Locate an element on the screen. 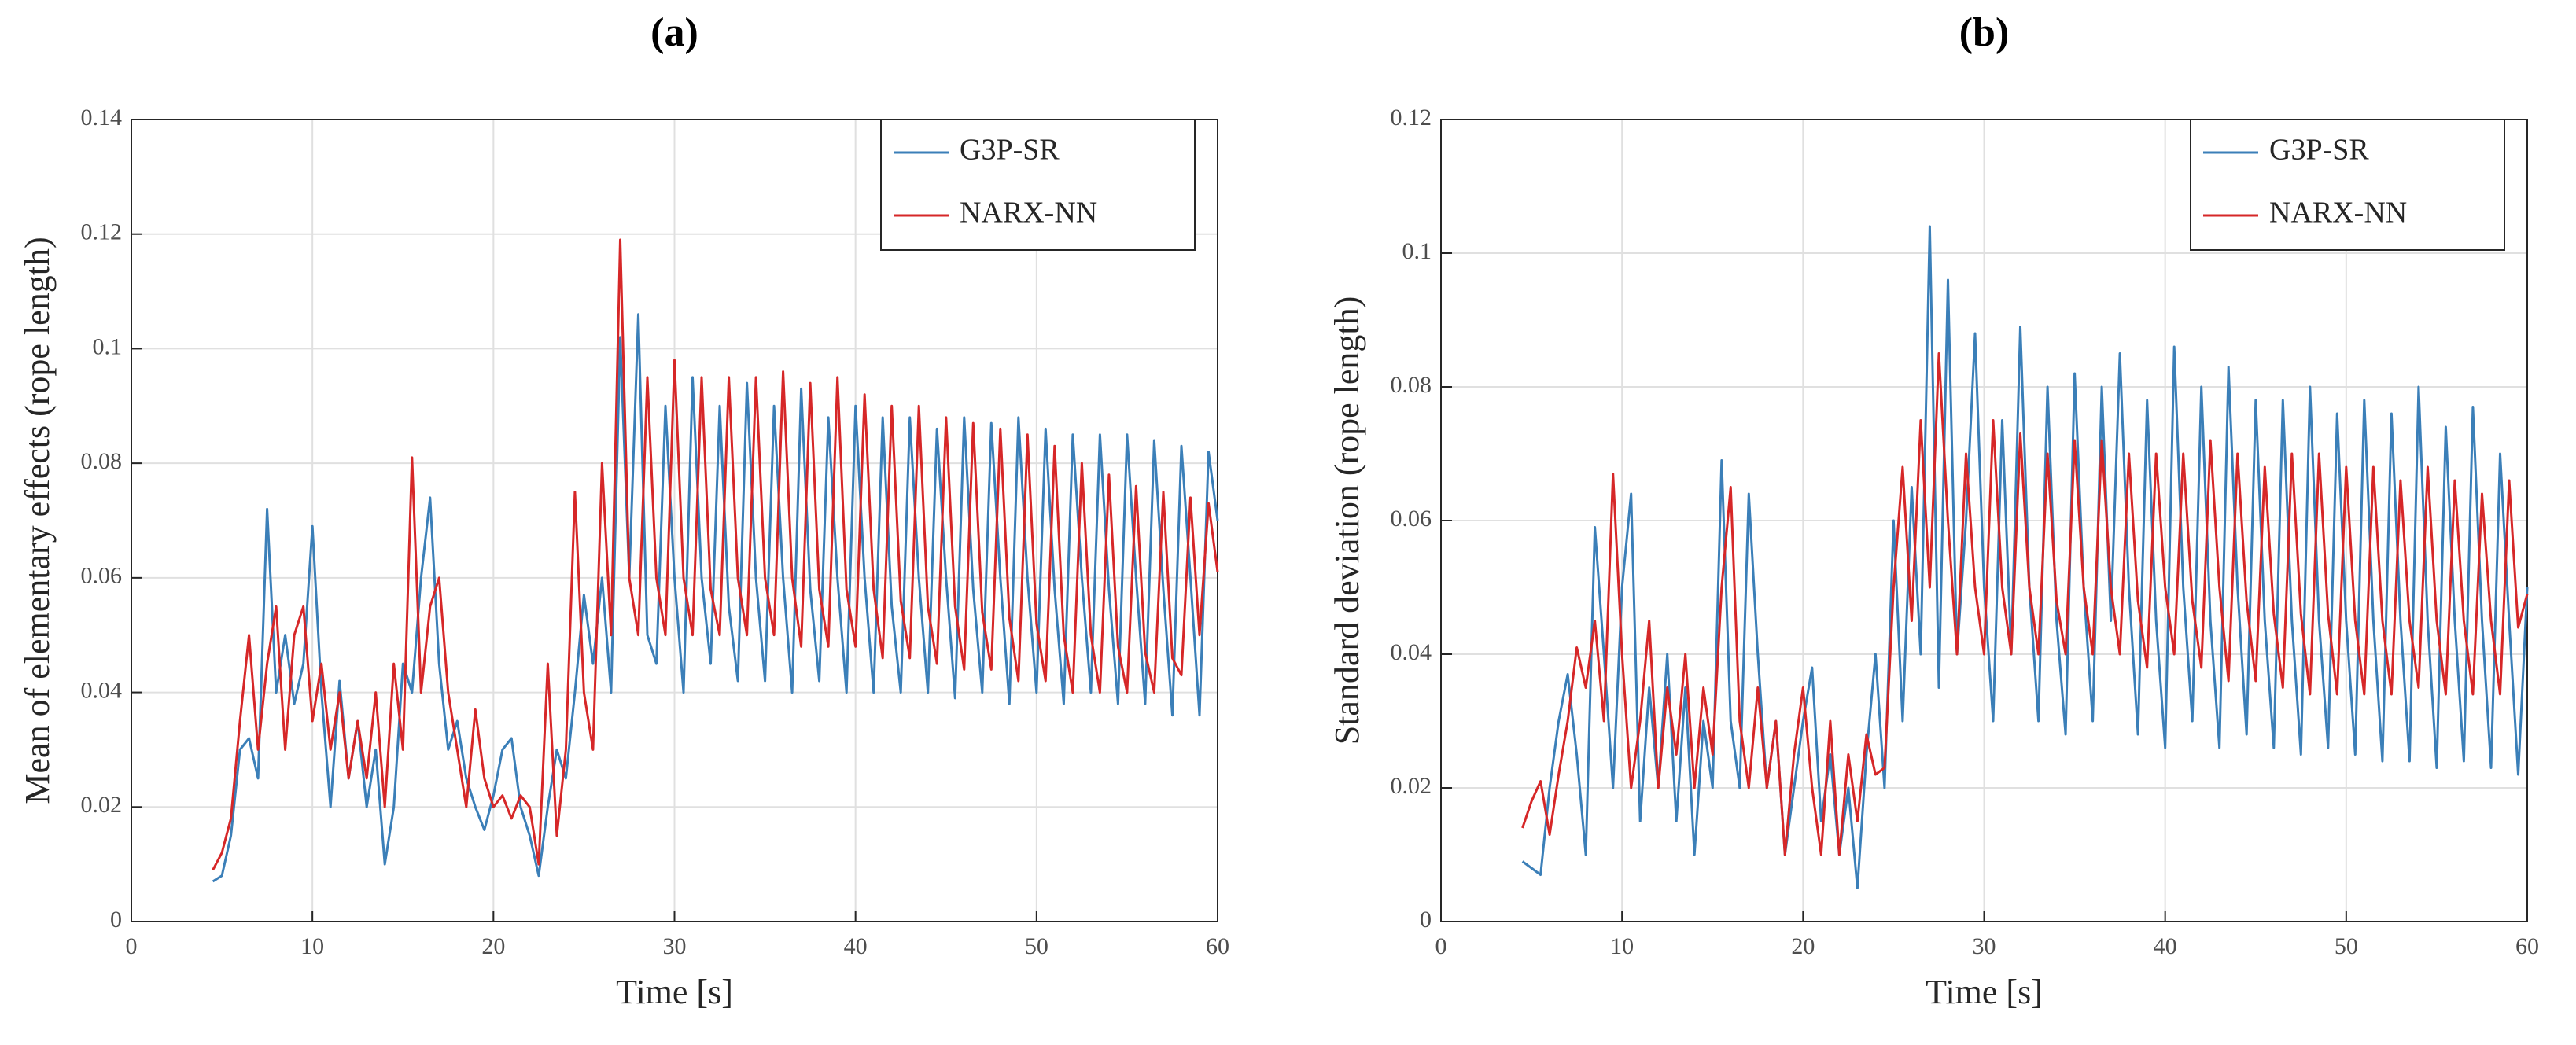 The height and width of the screenshot is (1045, 2576). chart-title: (a) is located at coordinates (674, 32).